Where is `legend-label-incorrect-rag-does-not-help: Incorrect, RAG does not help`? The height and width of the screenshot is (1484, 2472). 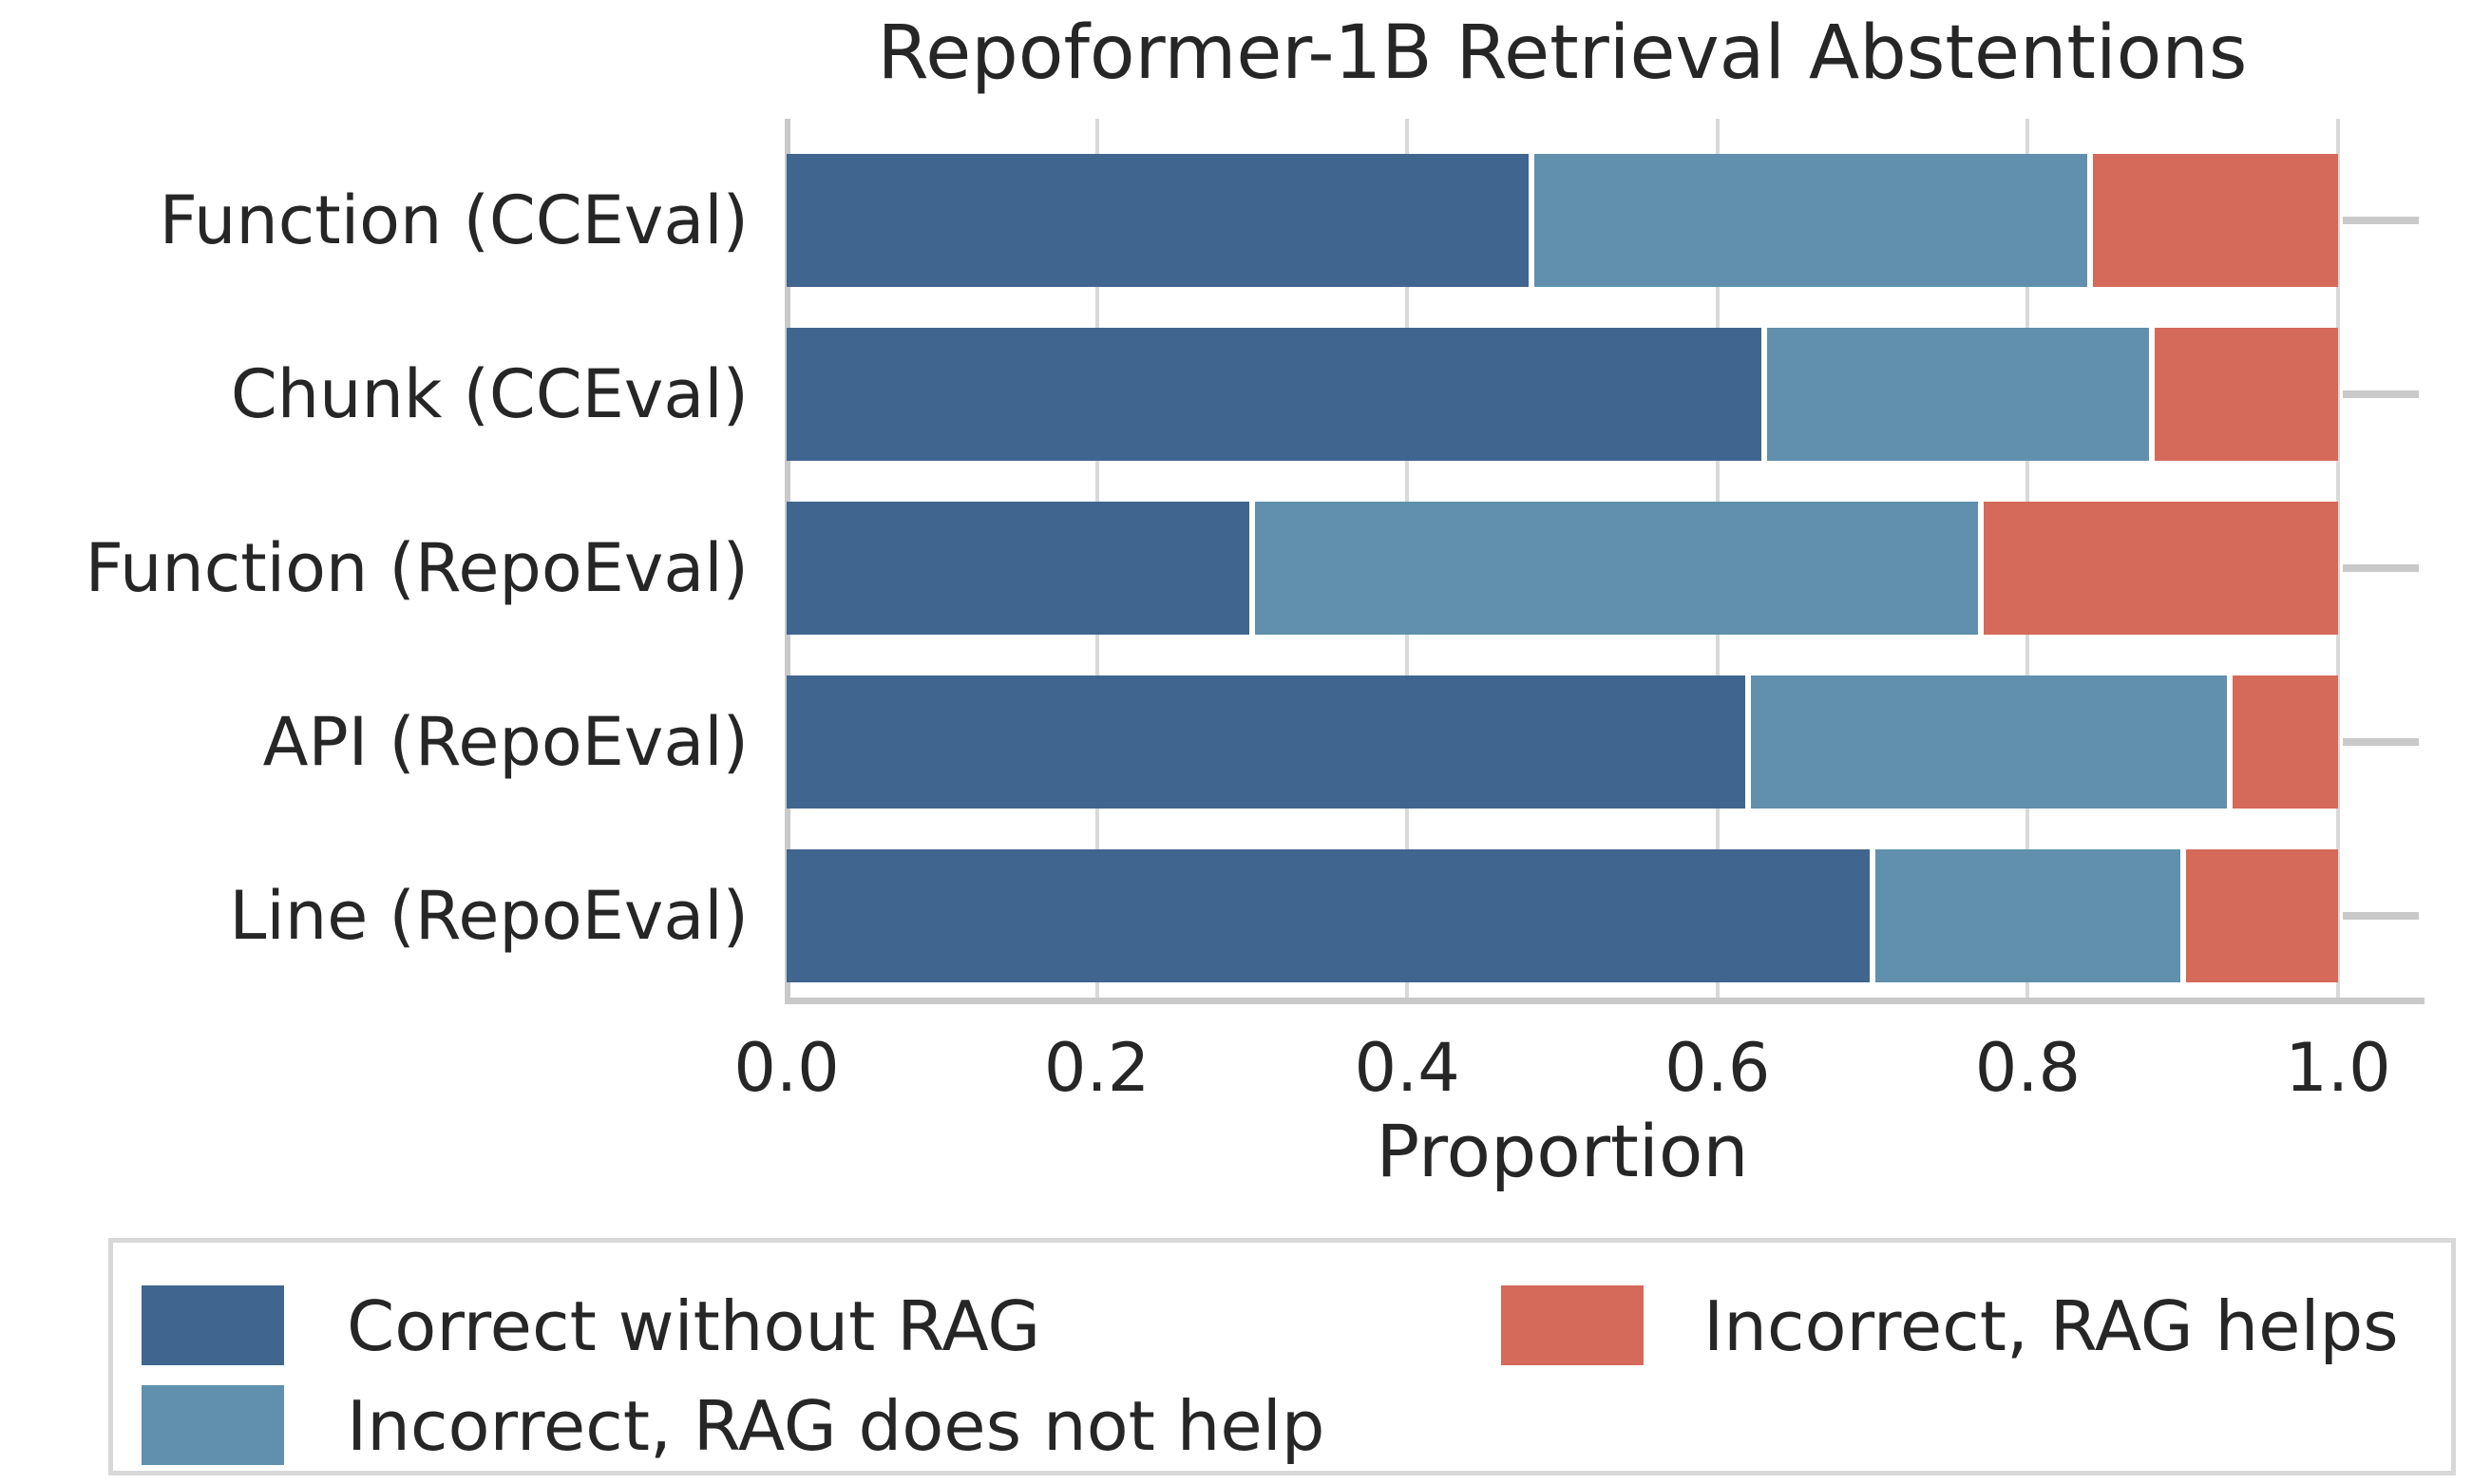
legend-label-incorrect-rag-does-not-help: Incorrect, RAG does not help is located at coordinates (836, 1426).